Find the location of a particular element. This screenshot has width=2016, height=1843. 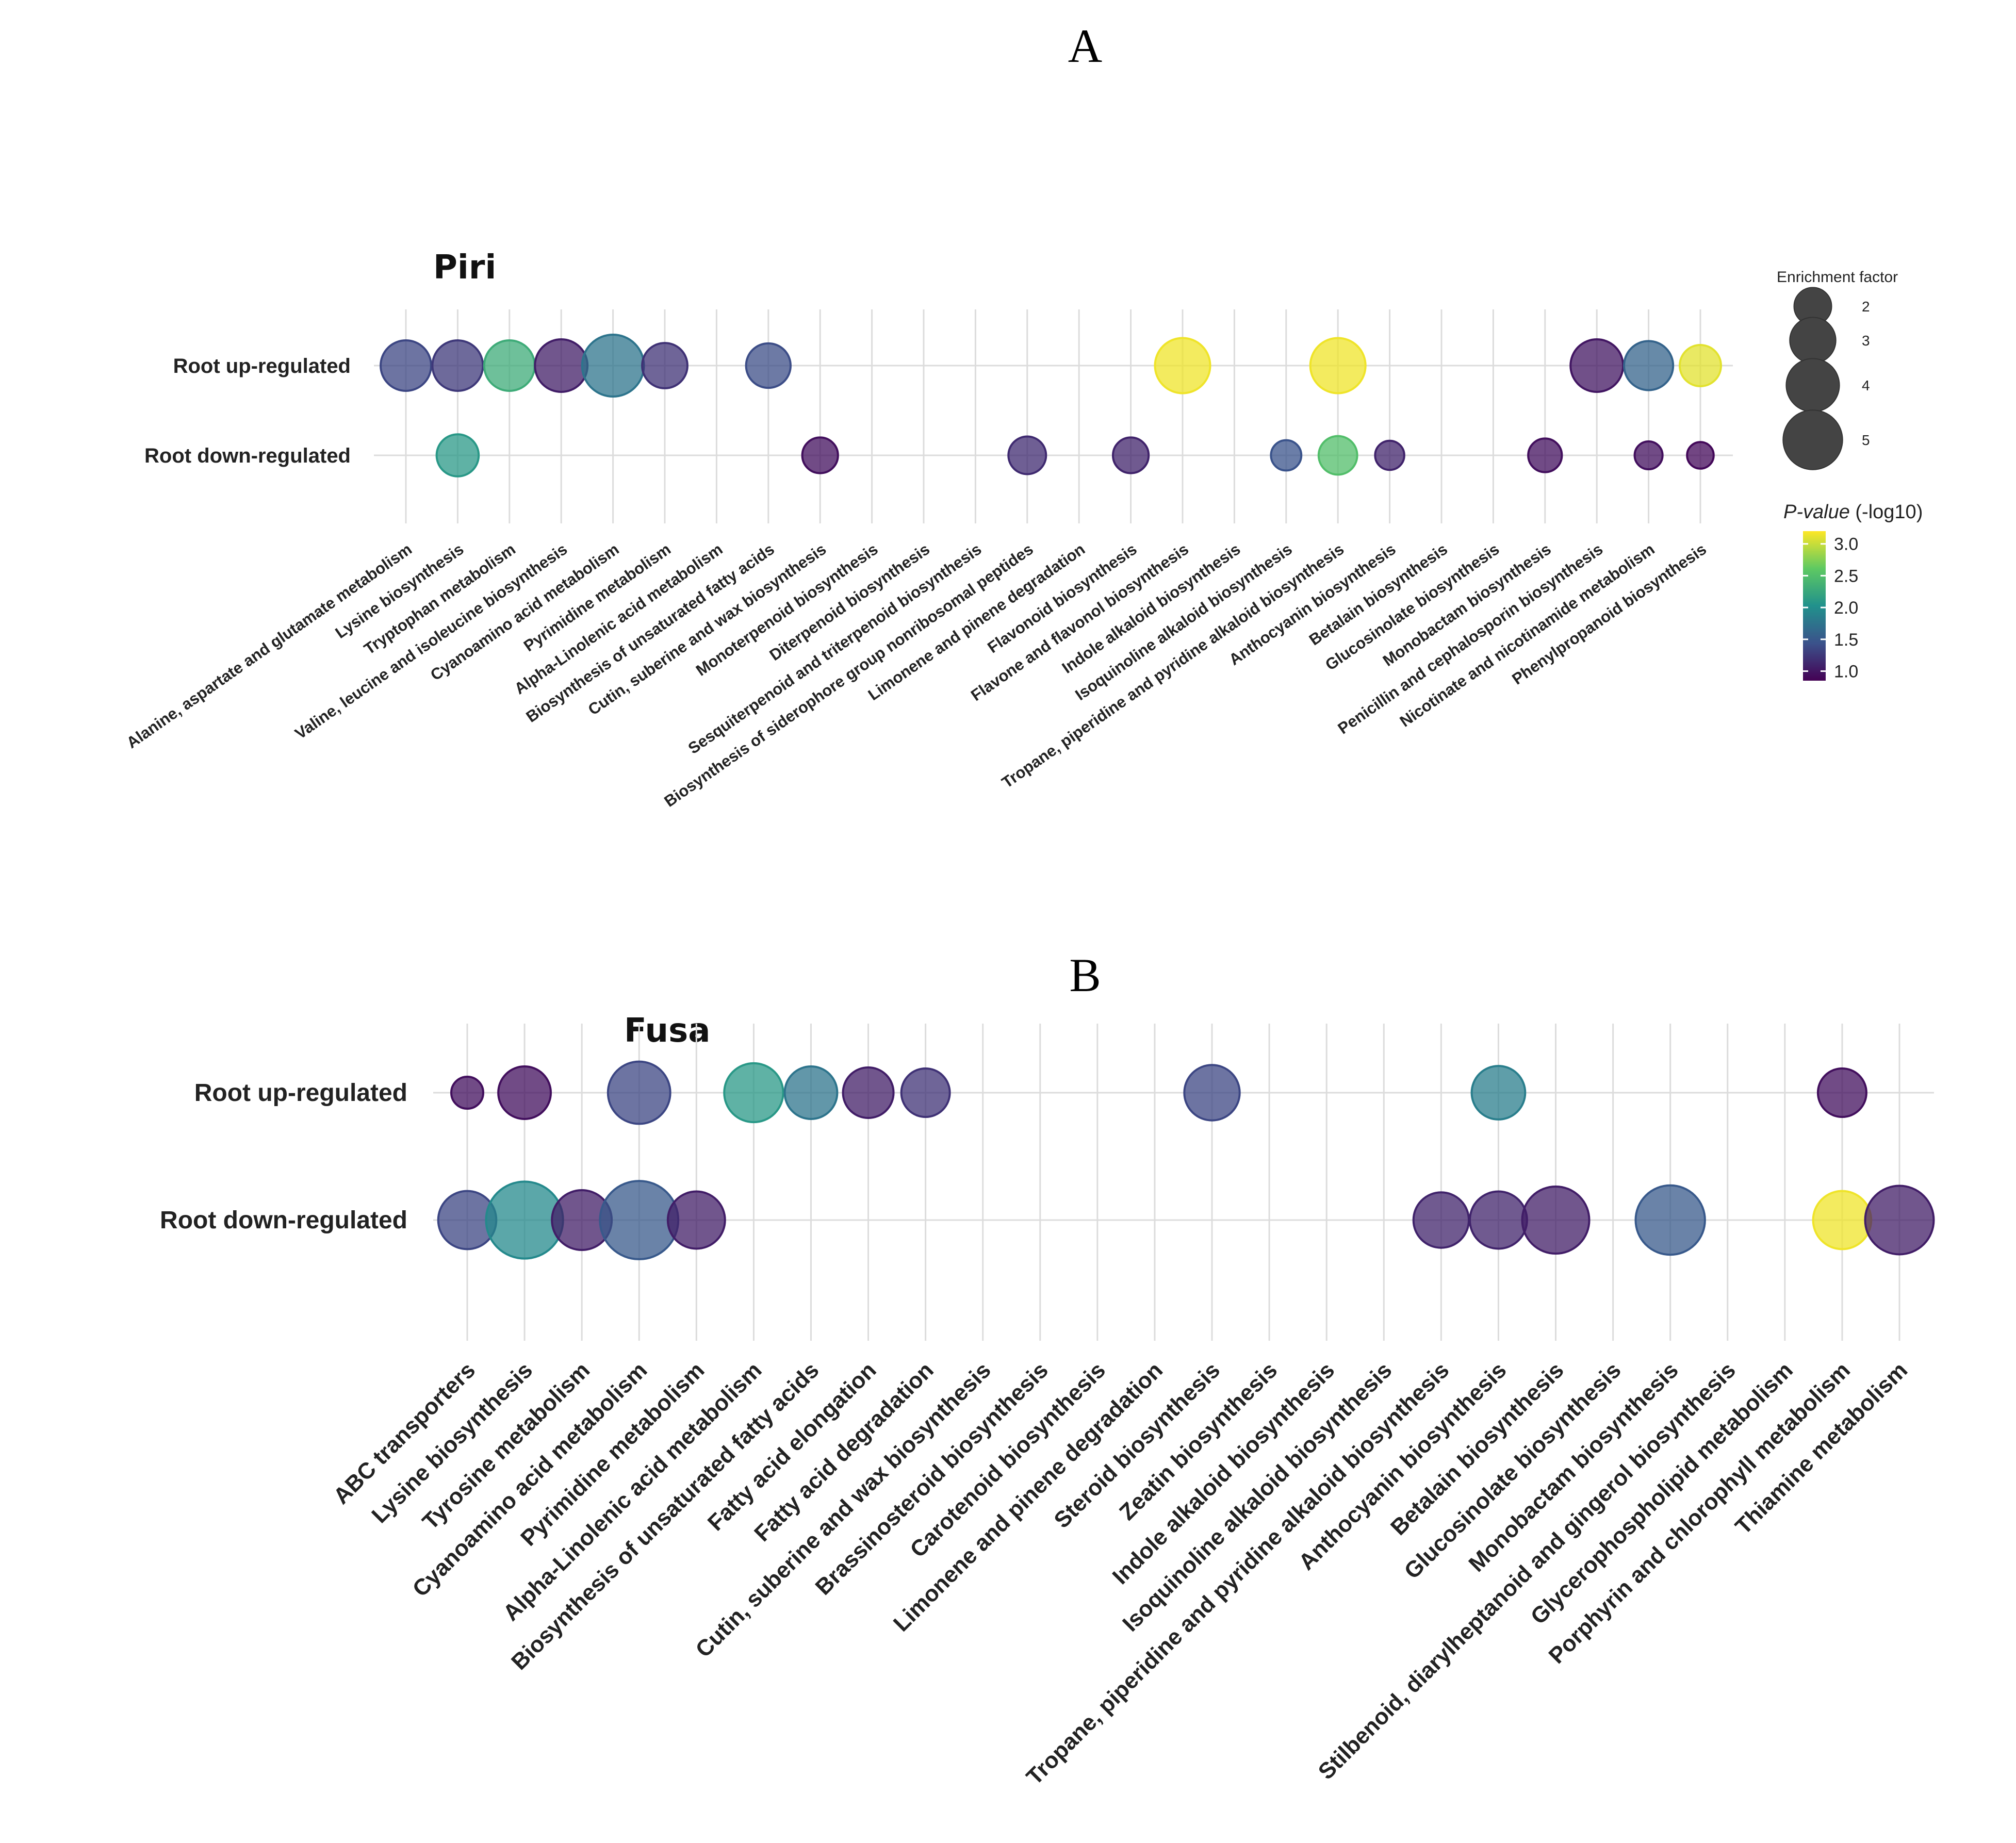

size-legend-label-3: 3 is located at coordinates (1866, 341).